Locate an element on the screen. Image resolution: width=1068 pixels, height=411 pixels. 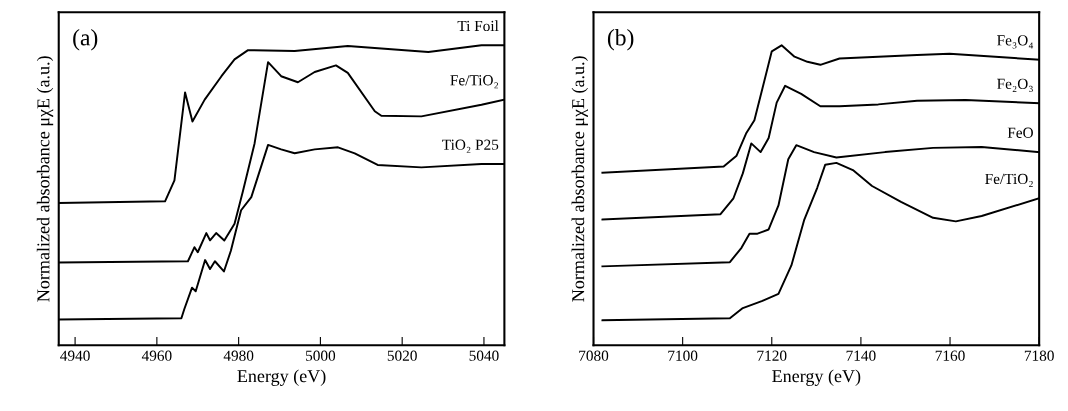
series-label: FeO is located at coordinates (1020, 132).